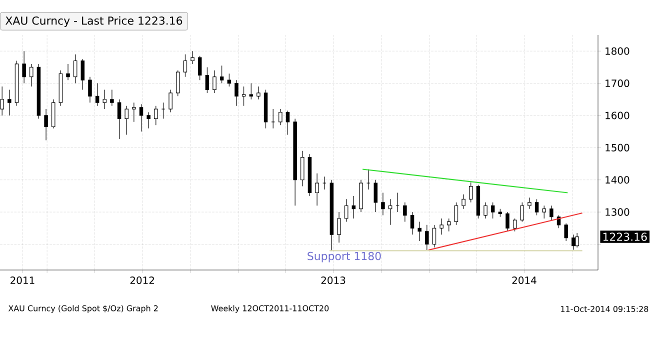  I want to click on x-tick-label: 2011, so click(22, 280).